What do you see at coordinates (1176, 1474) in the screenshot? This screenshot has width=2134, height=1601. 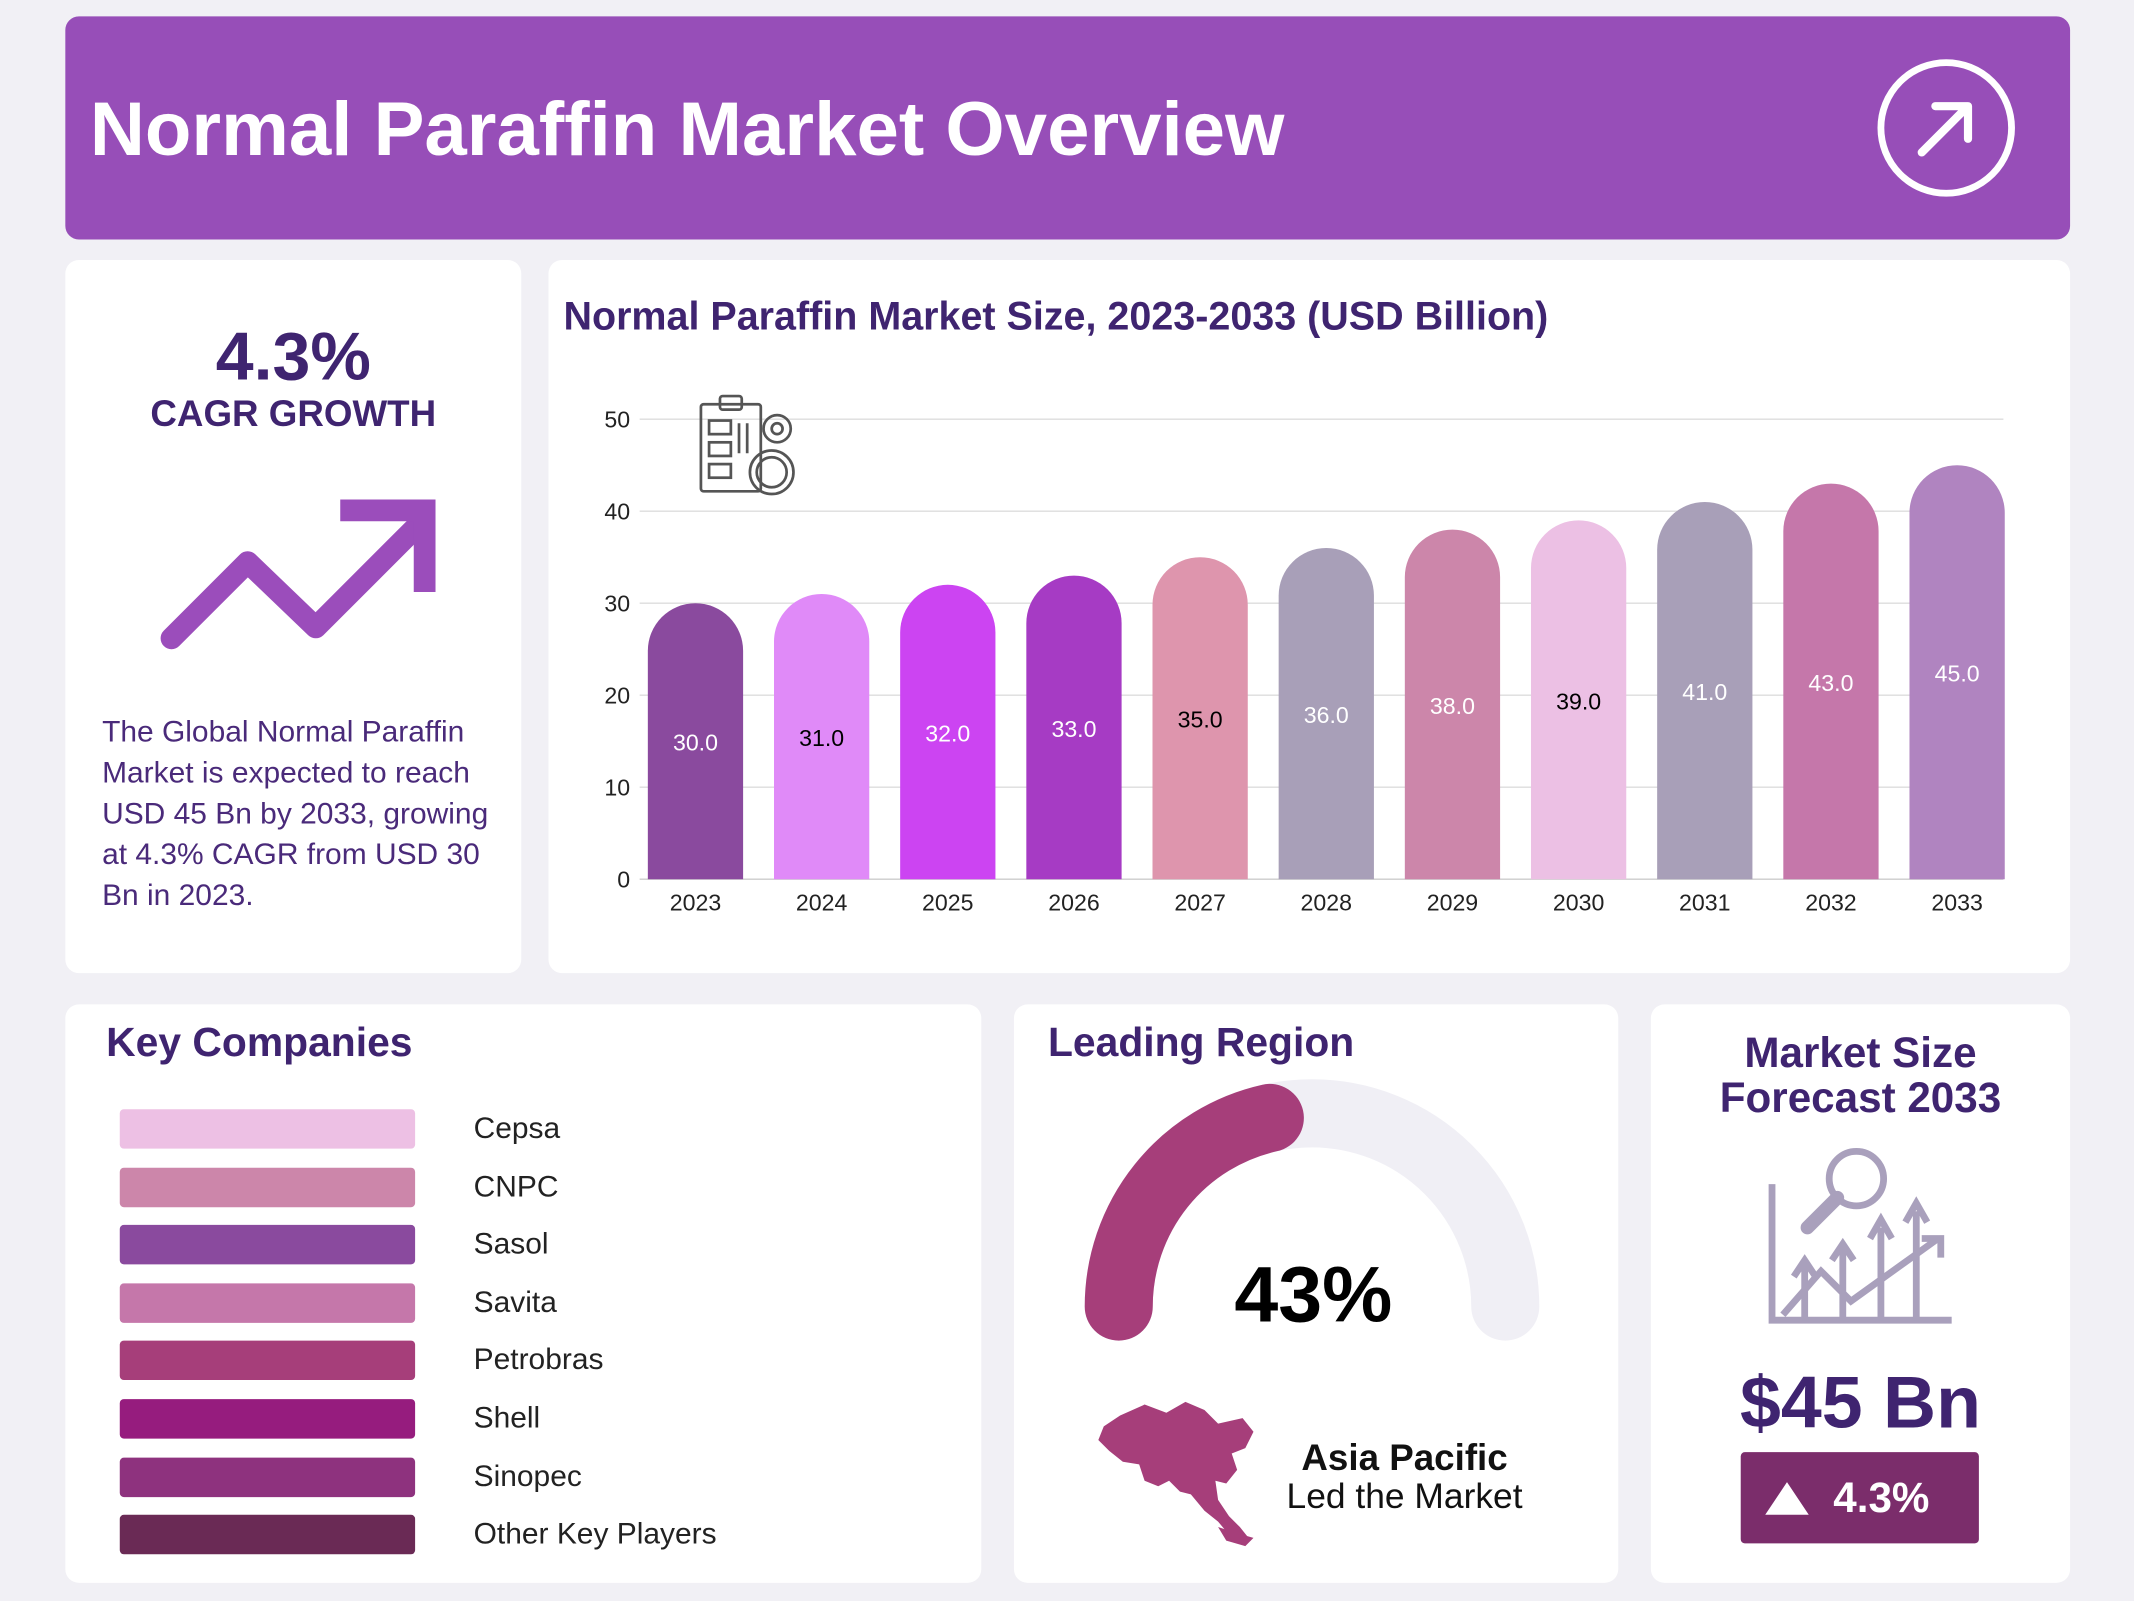 I see `asia-map-icon` at bounding box center [1176, 1474].